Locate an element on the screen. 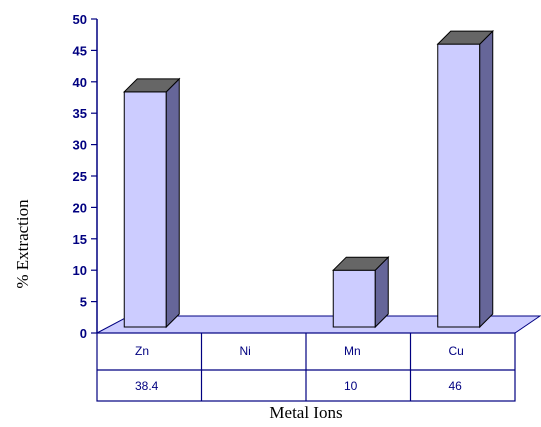  x-axis-title: Metal Ions is located at coordinates (305, 412).